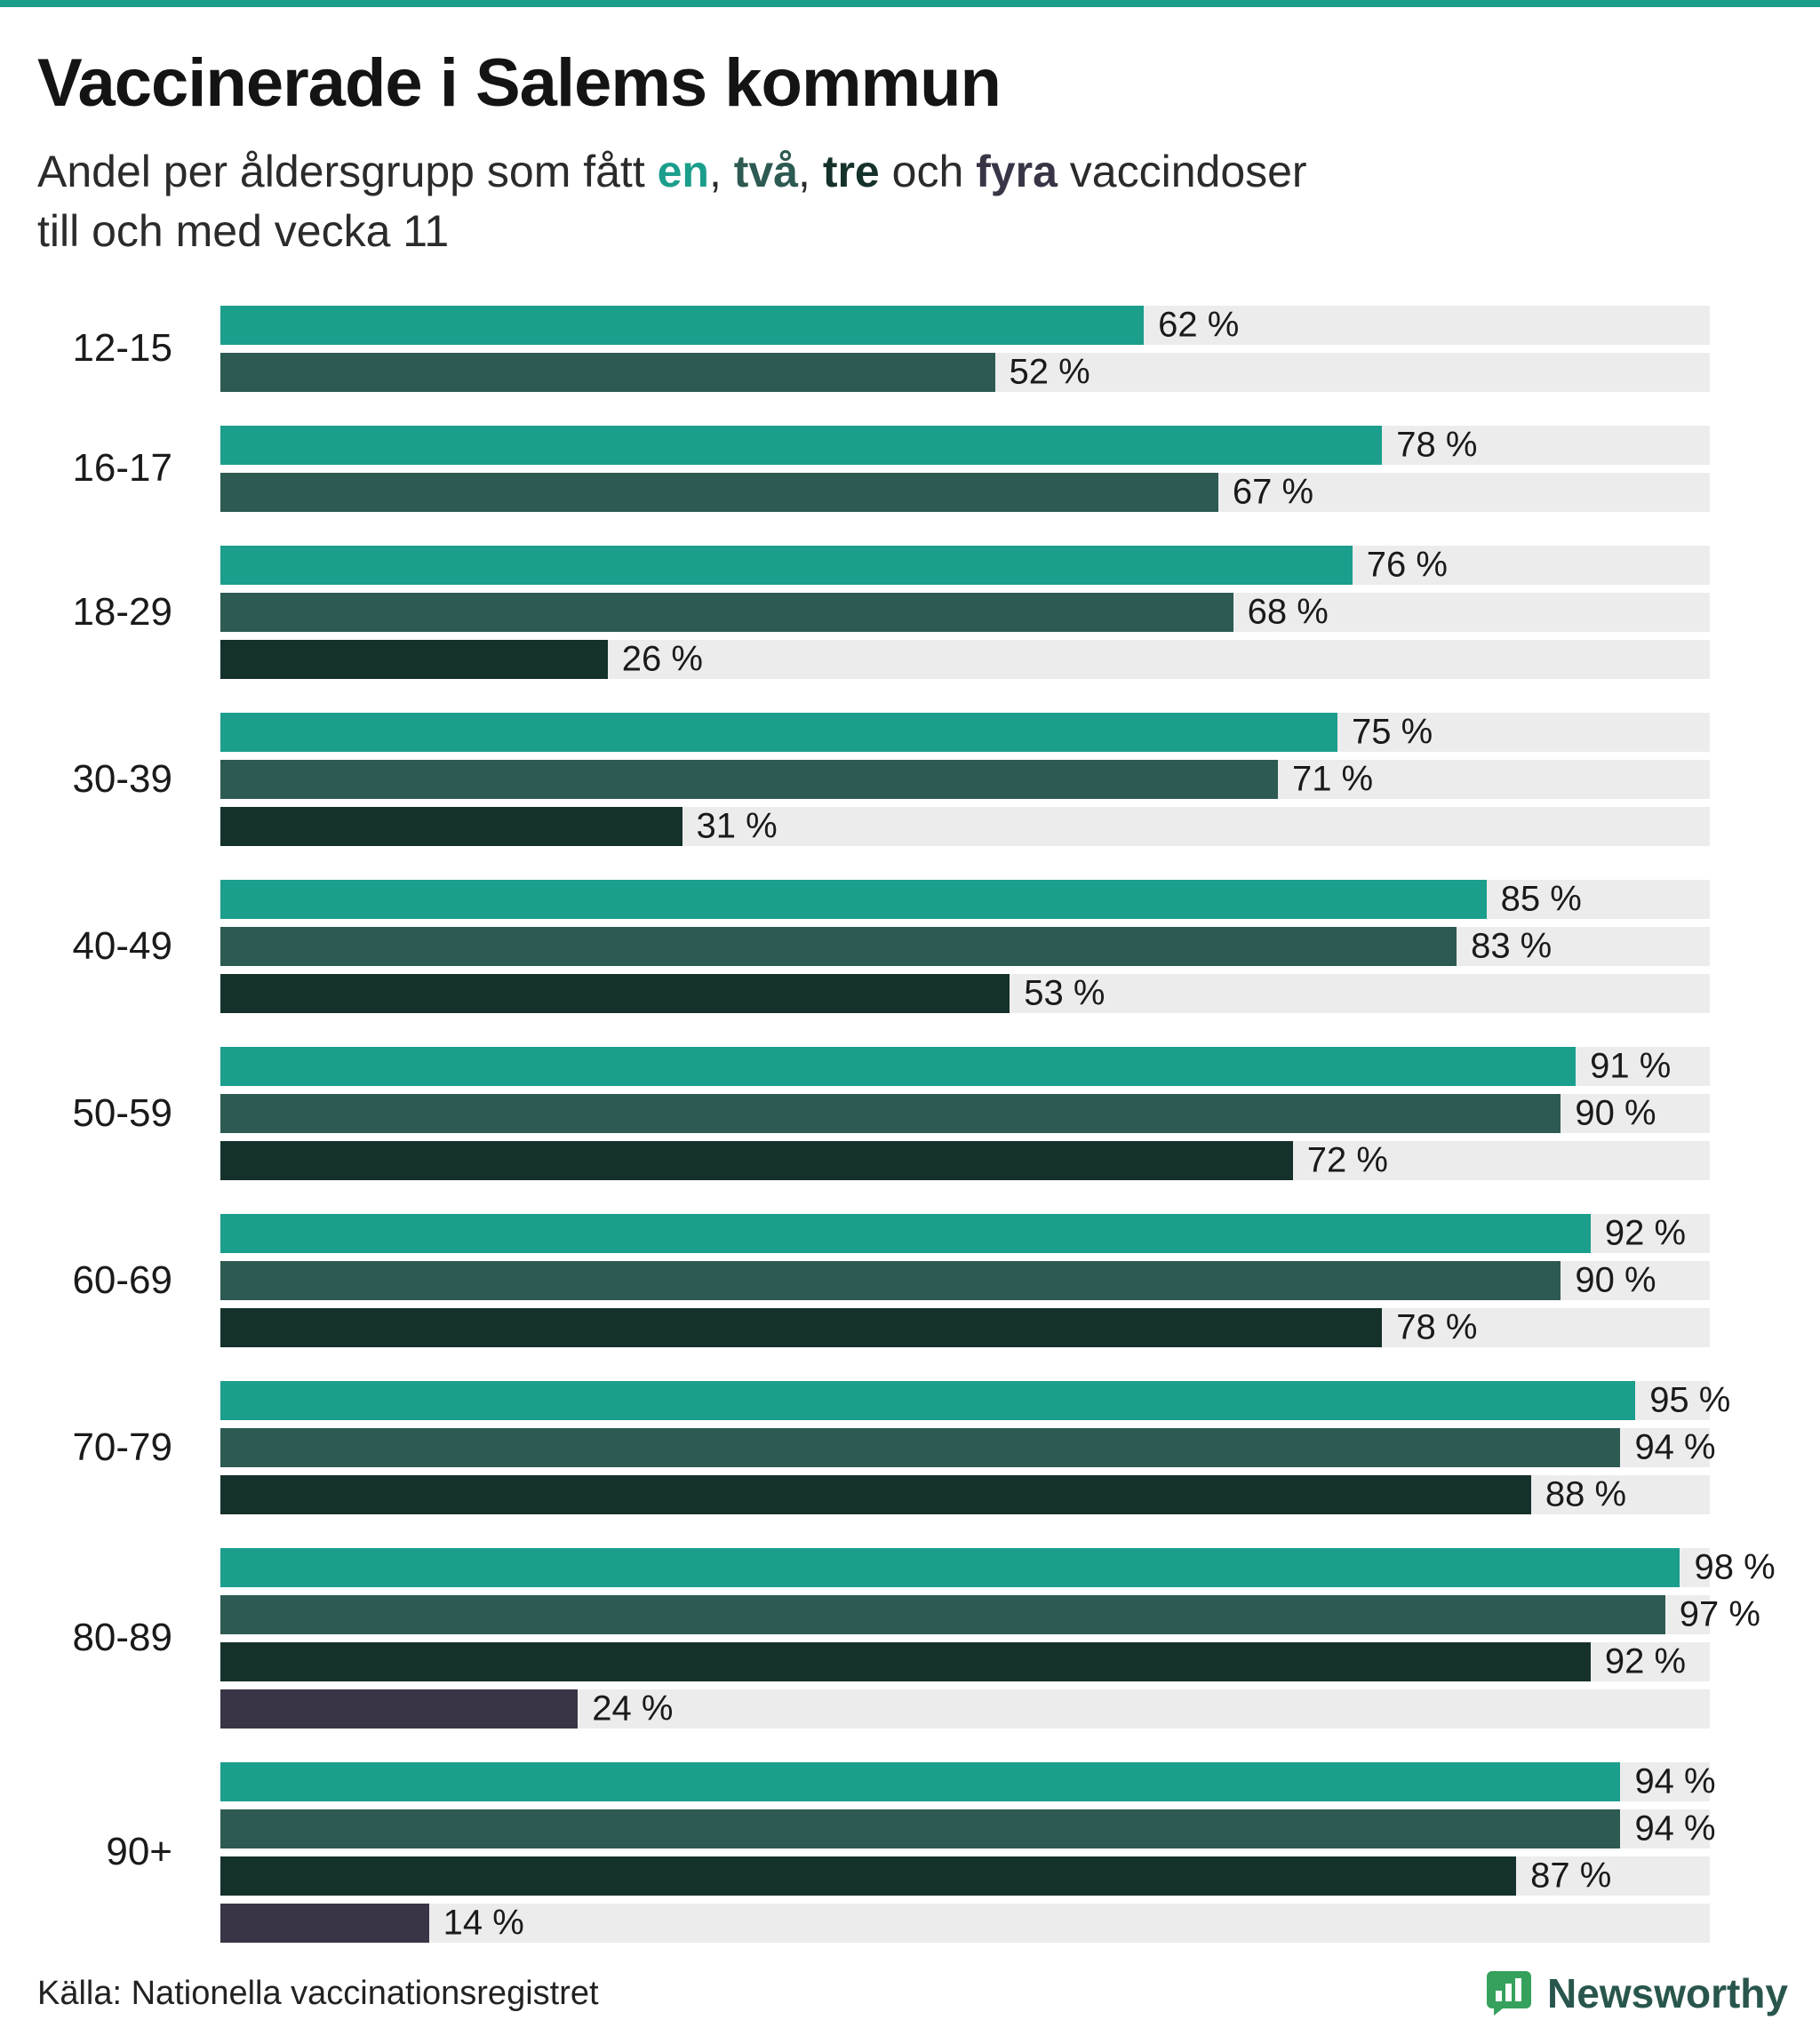  What do you see at coordinates (1615, 1113) in the screenshot?
I see `bar-value-label: 90 %` at bounding box center [1615, 1113].